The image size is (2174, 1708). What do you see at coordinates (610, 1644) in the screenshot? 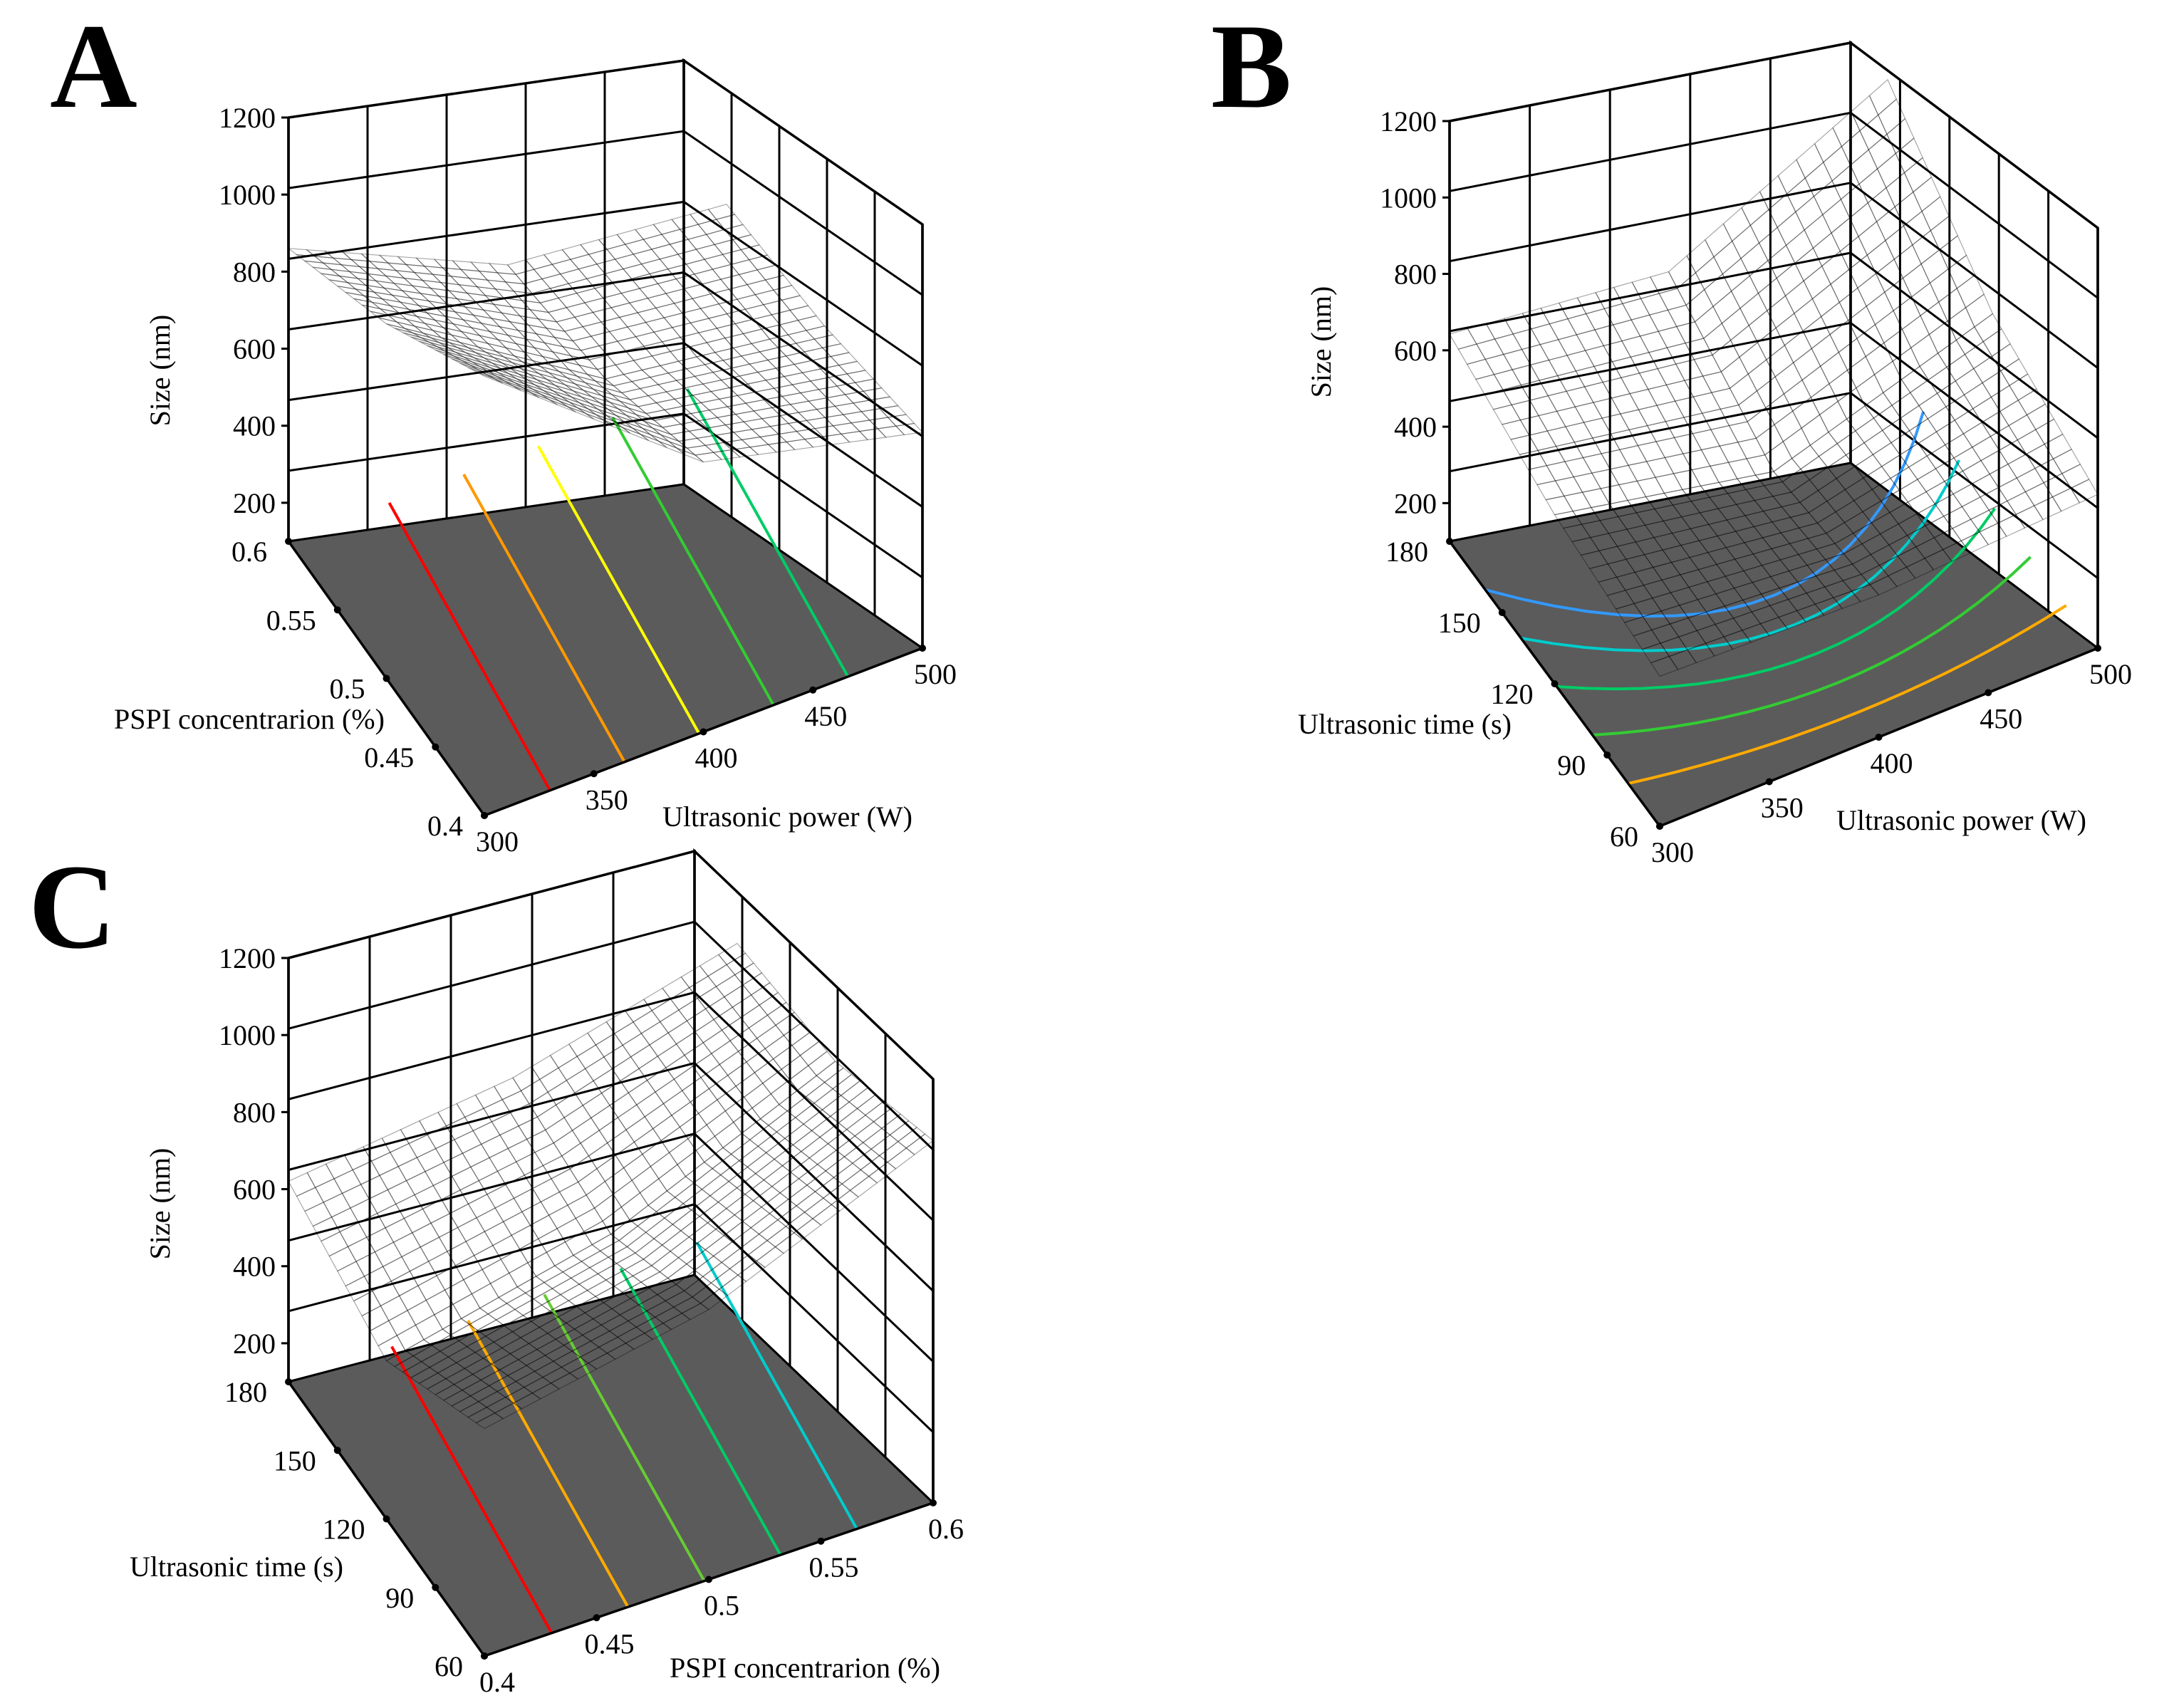
I see `x-tick-label: 0.45` at bounding box center [610, 1644].